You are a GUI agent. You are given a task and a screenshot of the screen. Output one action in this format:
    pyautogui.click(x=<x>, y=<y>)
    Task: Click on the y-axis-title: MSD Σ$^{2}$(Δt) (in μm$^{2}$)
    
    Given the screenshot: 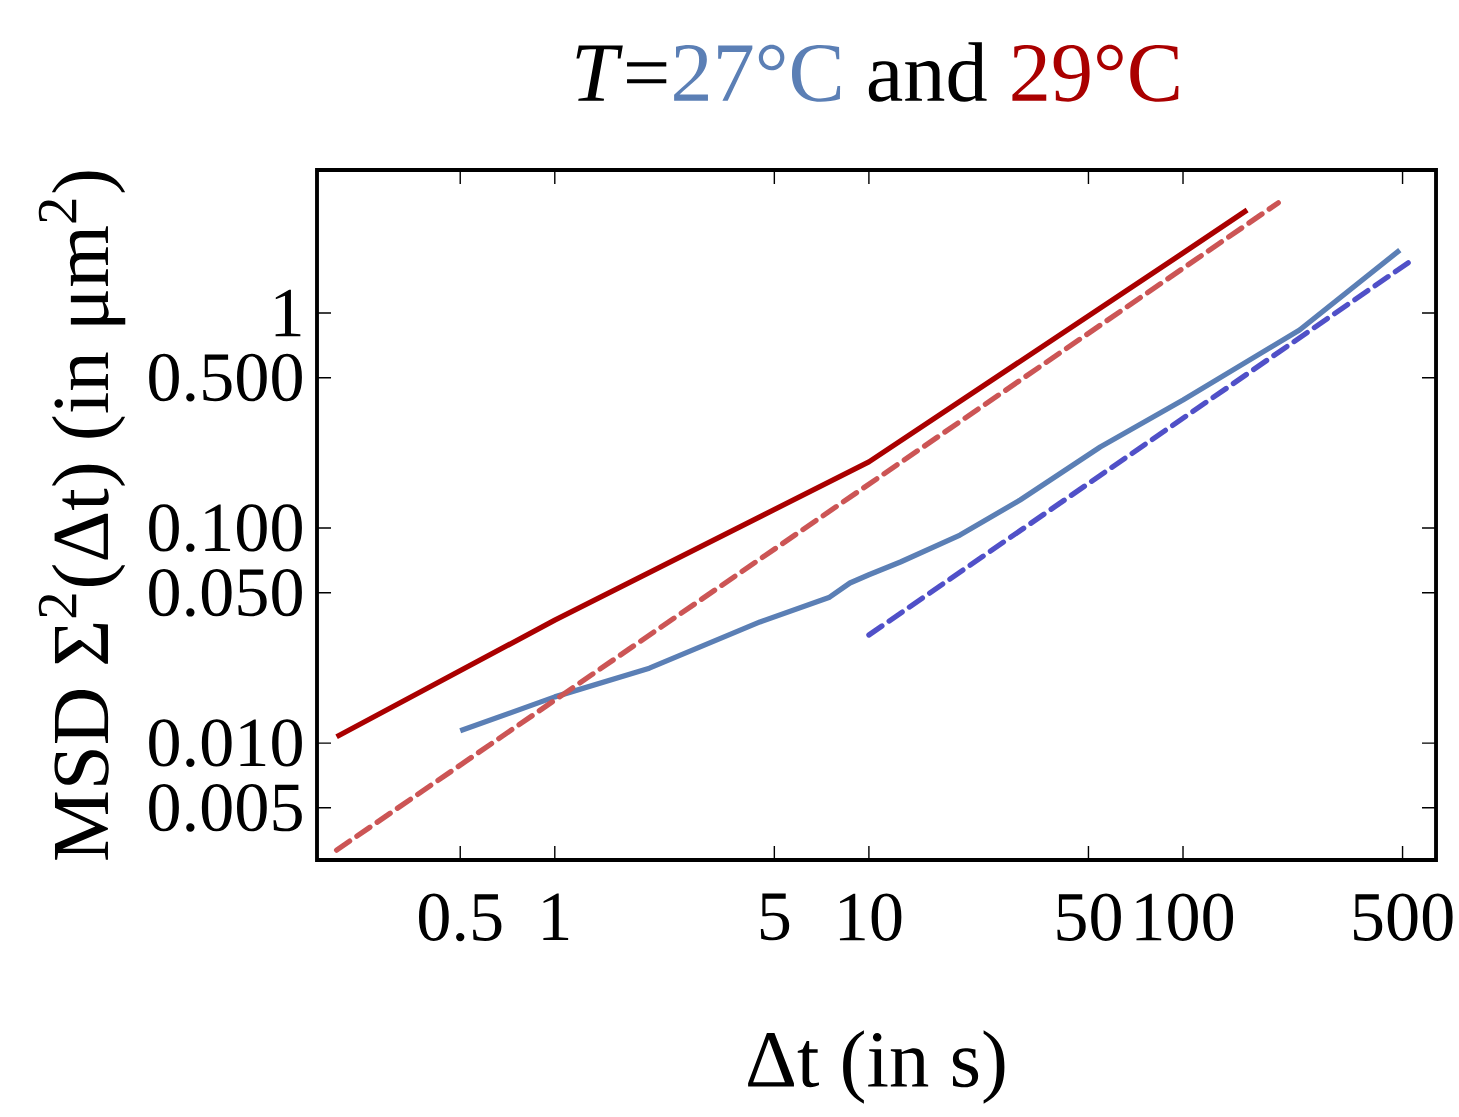 What is the action you would take?
    pyautogui.click(x=82, y=515)
    